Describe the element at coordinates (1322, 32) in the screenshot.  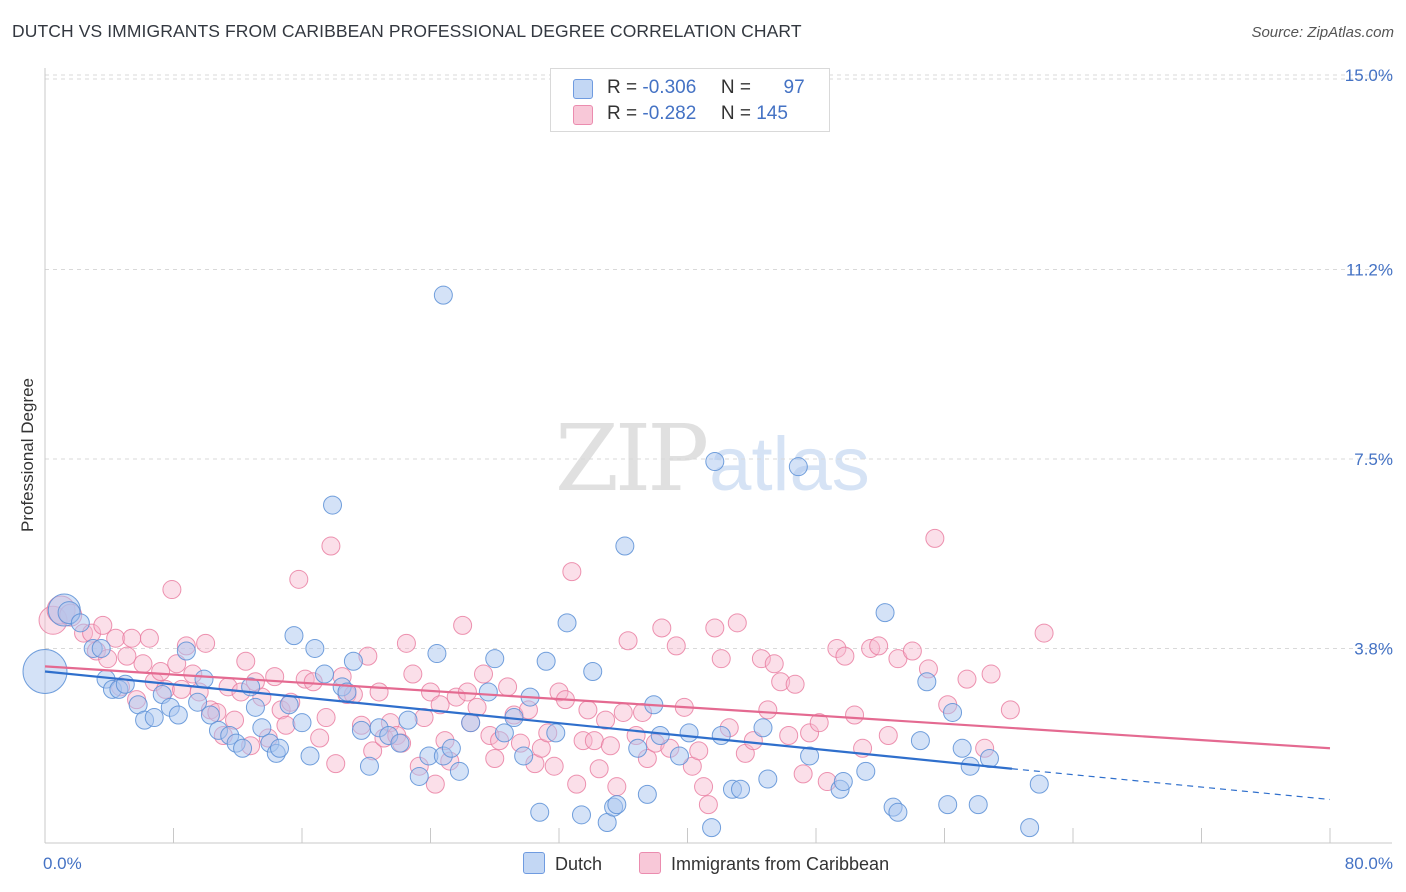
I see `source-label: Source: ZipAtlas.com` at that location.